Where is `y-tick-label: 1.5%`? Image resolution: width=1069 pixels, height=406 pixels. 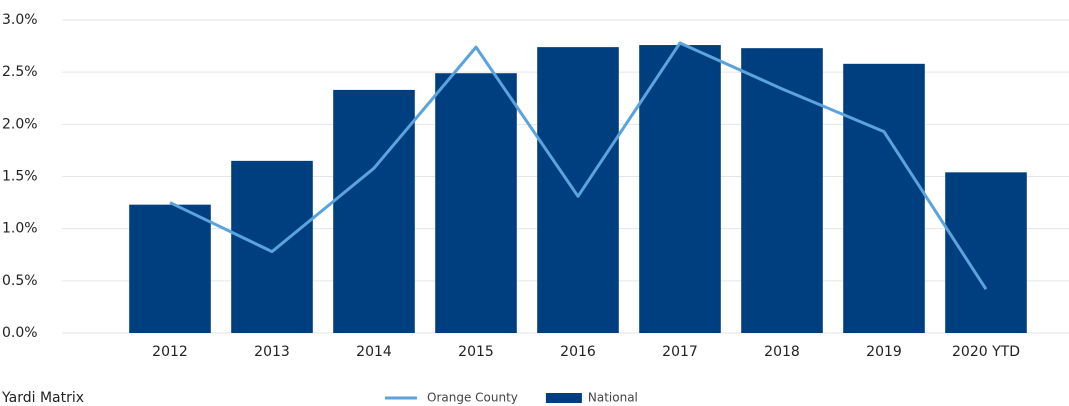
y-tick-label: 1.5% is located at coordinates (20, 177).